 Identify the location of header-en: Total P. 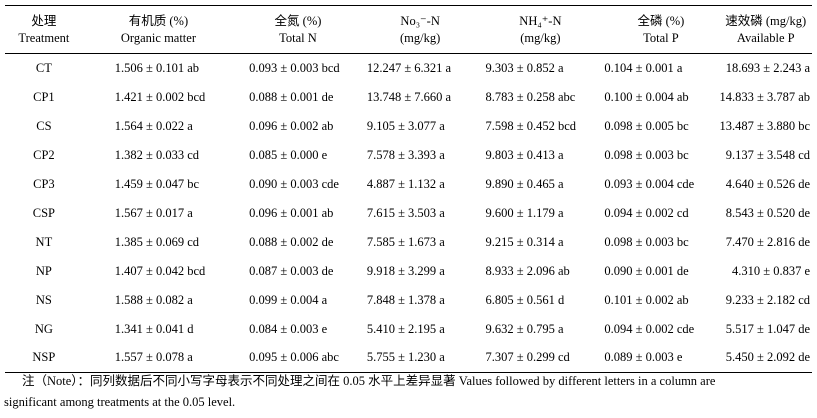
(661, 38).